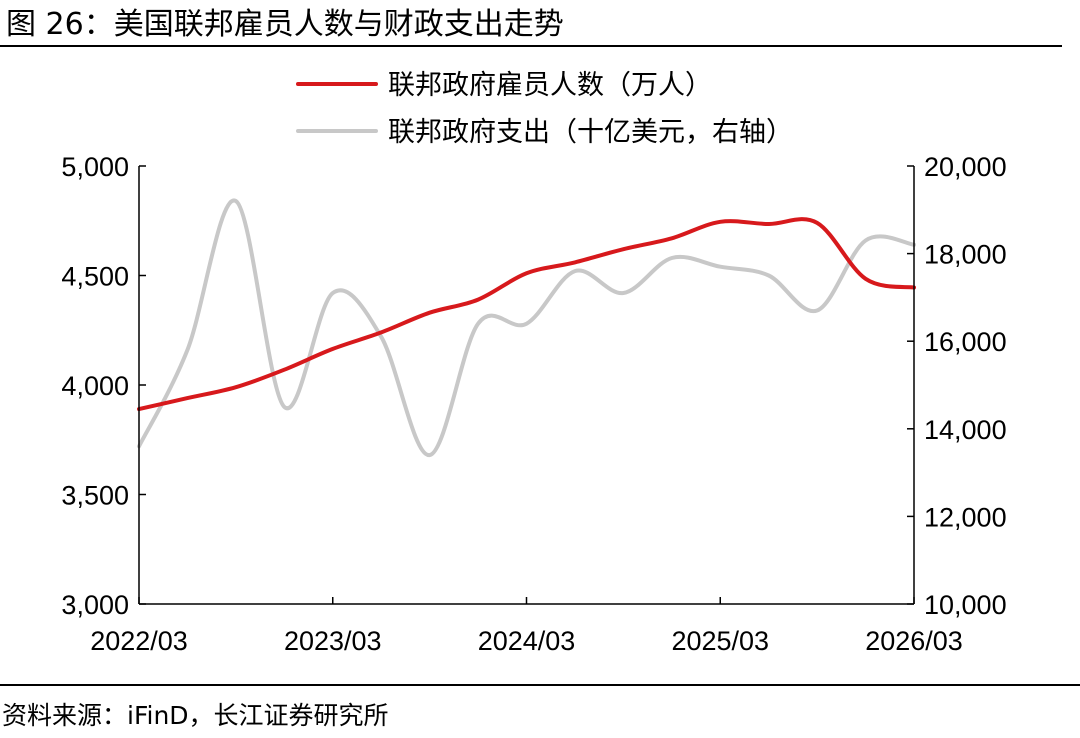  What do you see at coordinates (95, 386) in the screenshot?
I see `left-tick-label: 4,000` at bounding box center [95, 386].